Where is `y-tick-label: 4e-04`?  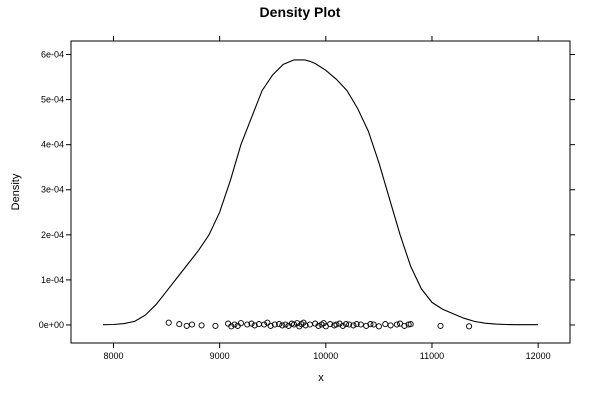 y-tick-label: 4e-04 is located at coordinates (52, 145).